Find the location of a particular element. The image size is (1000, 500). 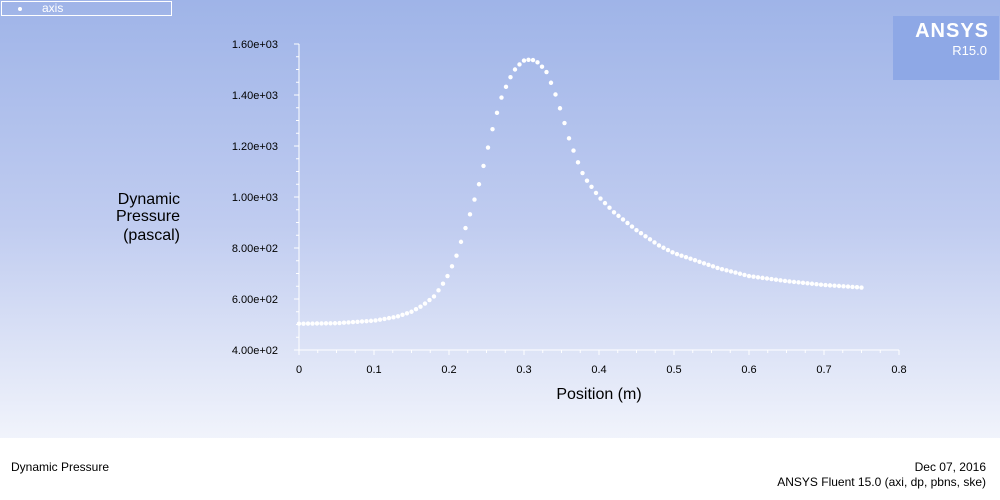

x-tick-label: 0 is located at coordinates (299, 370).